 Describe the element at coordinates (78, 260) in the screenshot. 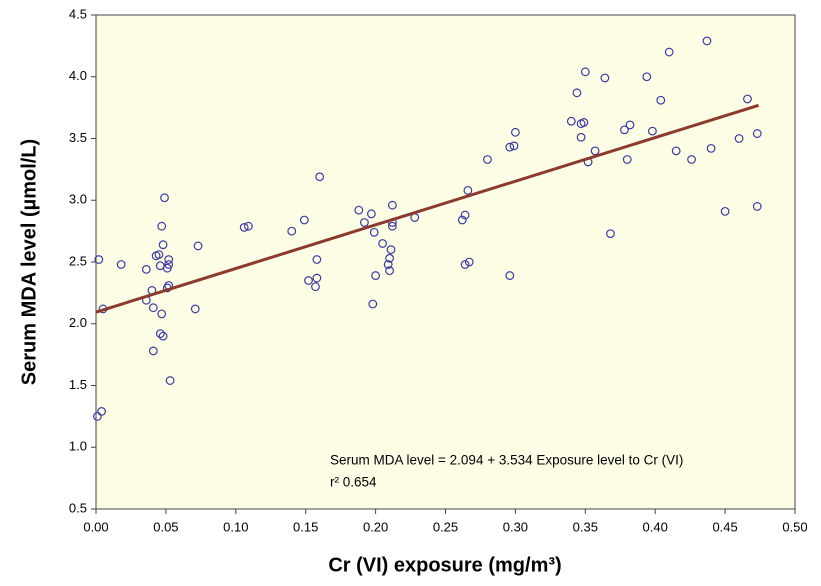

I see `y-tick-label: 2.5` at that location.